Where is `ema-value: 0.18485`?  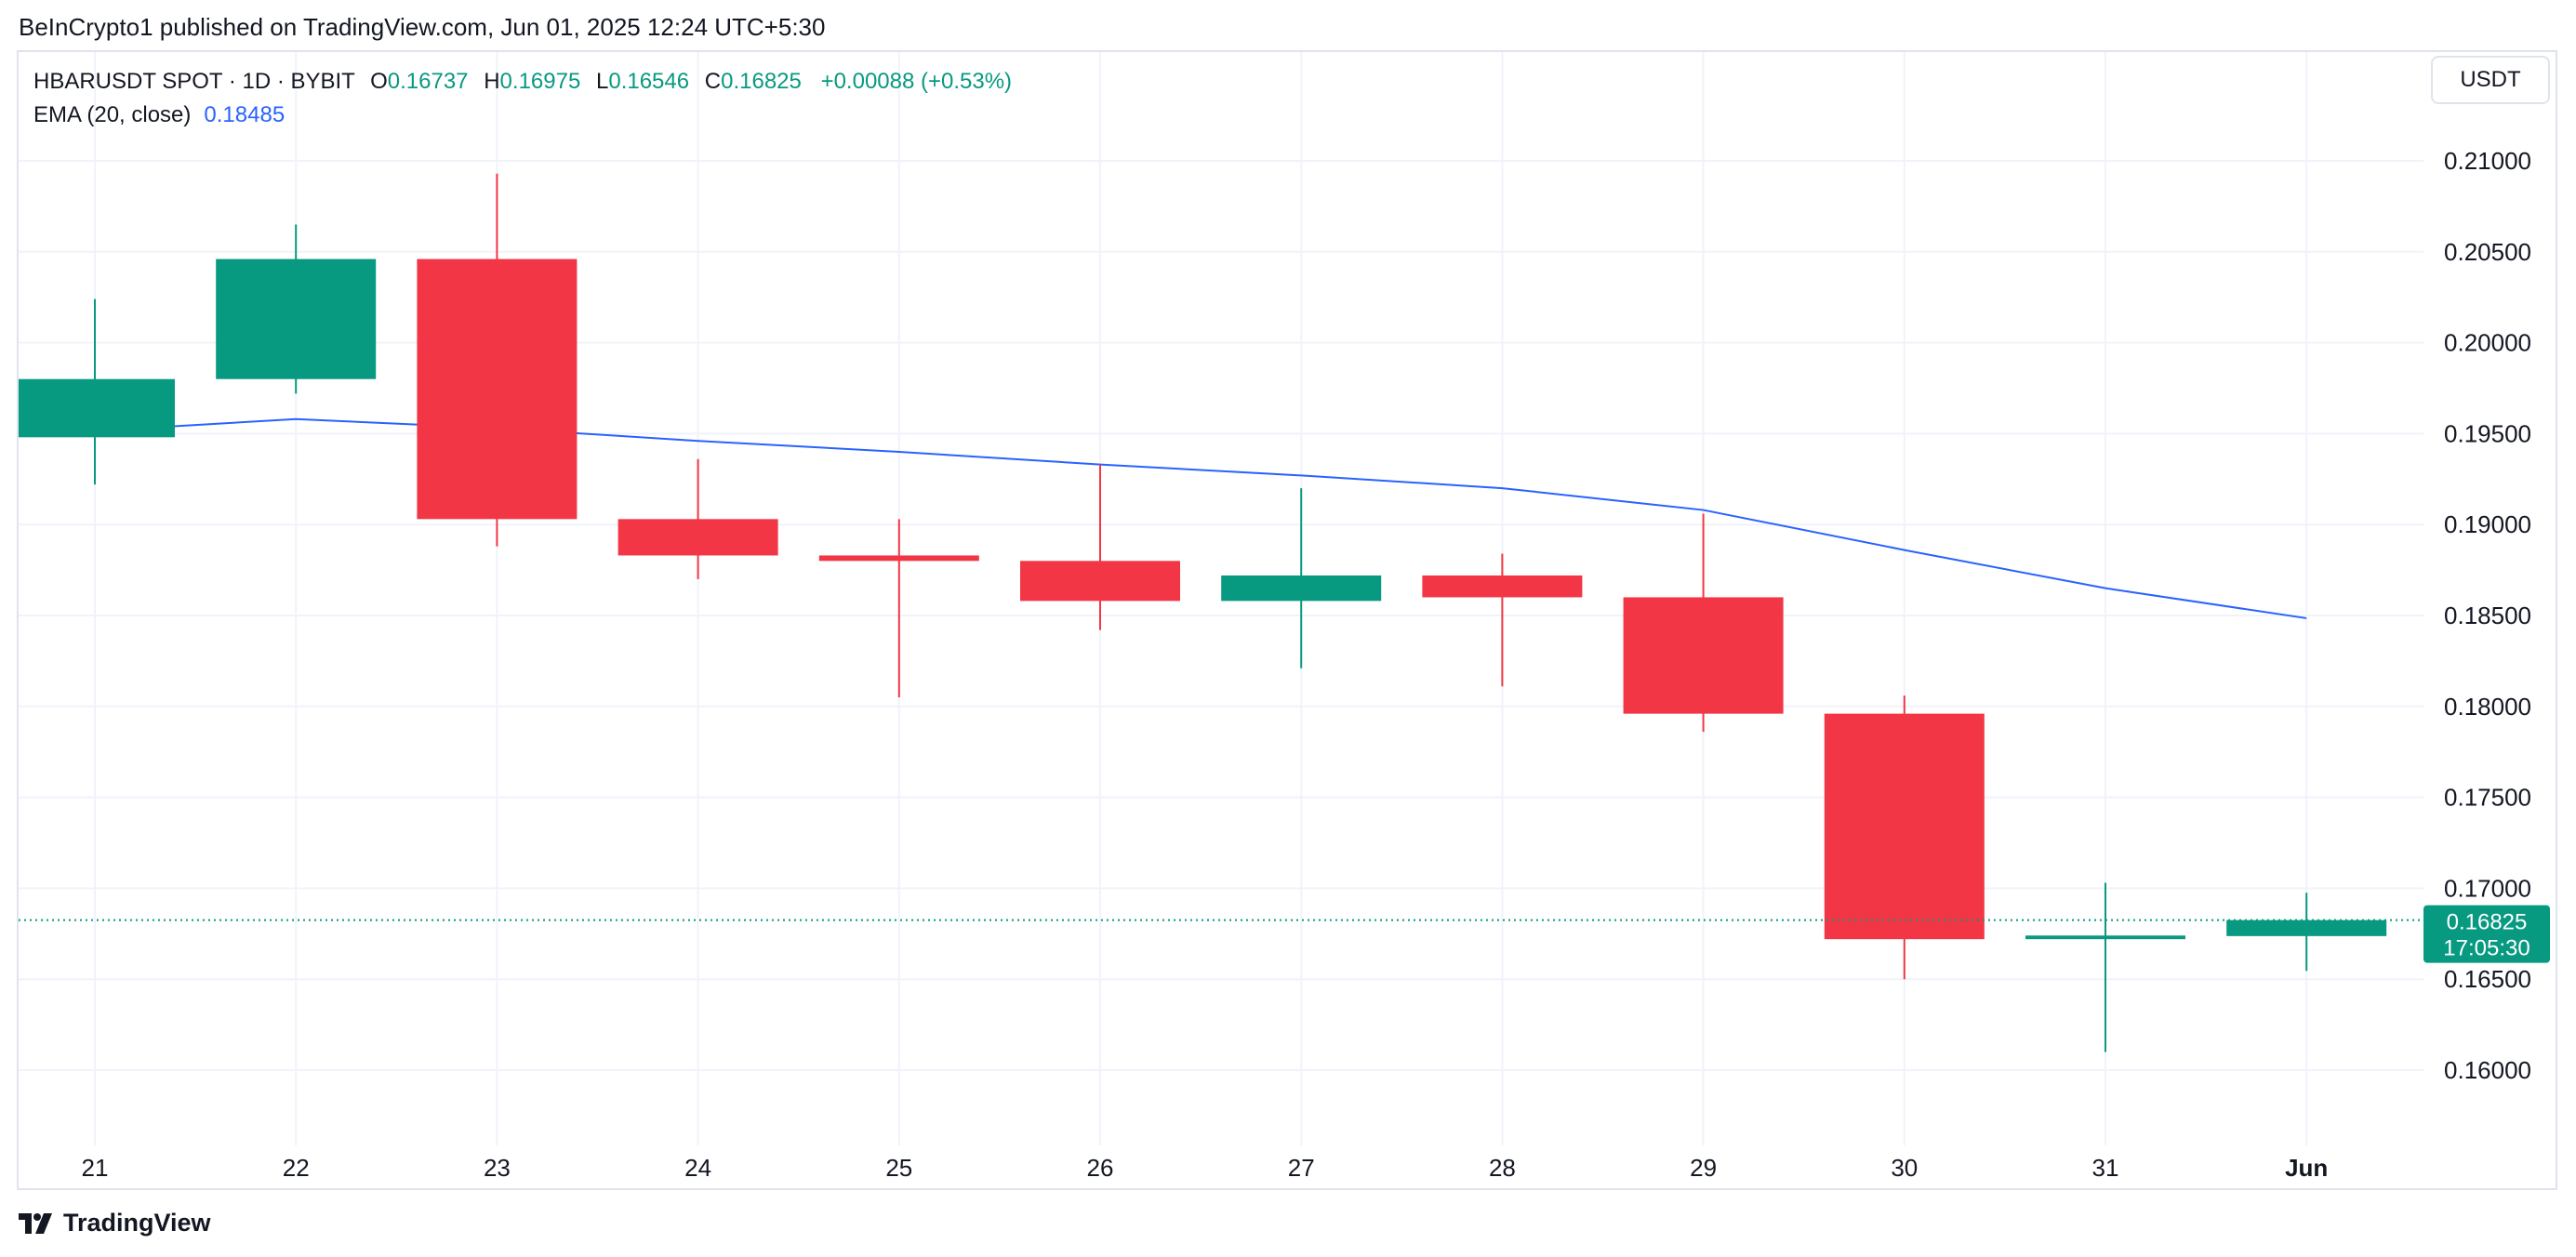 ema-value: 0.18485 is located at coordinates (244, 114).